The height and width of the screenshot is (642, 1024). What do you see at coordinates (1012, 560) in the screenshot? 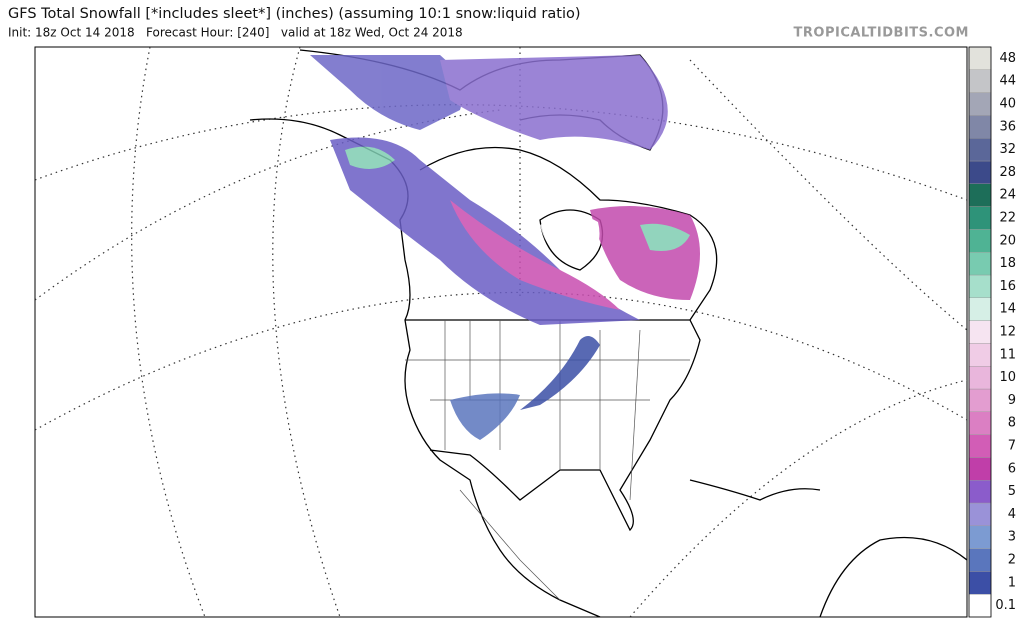
I see `colorbar-label: 2` at bounding box center [1012, 560].